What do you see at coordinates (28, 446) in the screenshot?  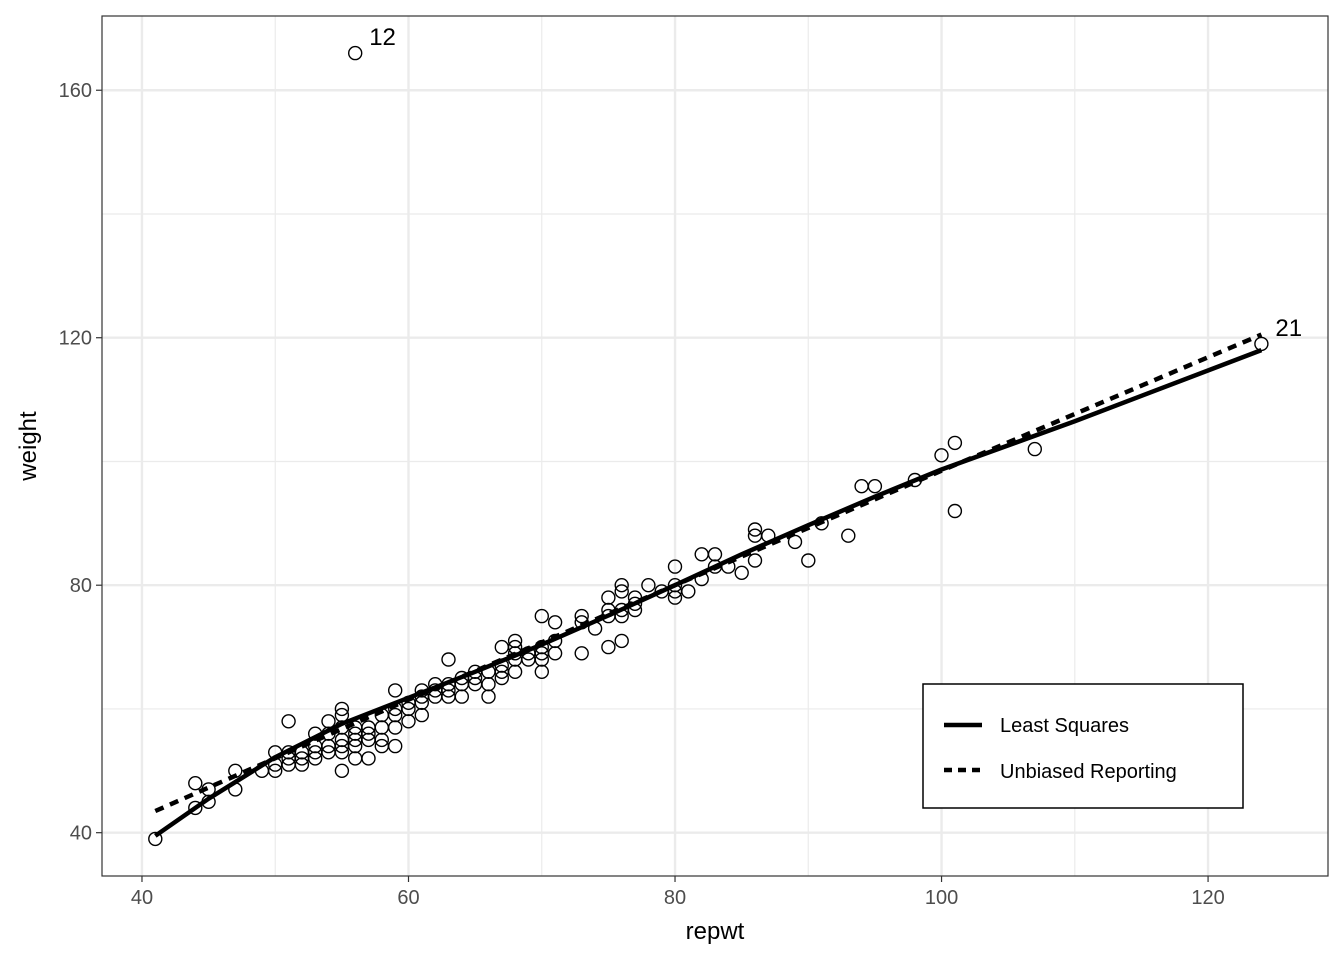 I see `y-axis-title: weight` at bounding box center [28, 446].